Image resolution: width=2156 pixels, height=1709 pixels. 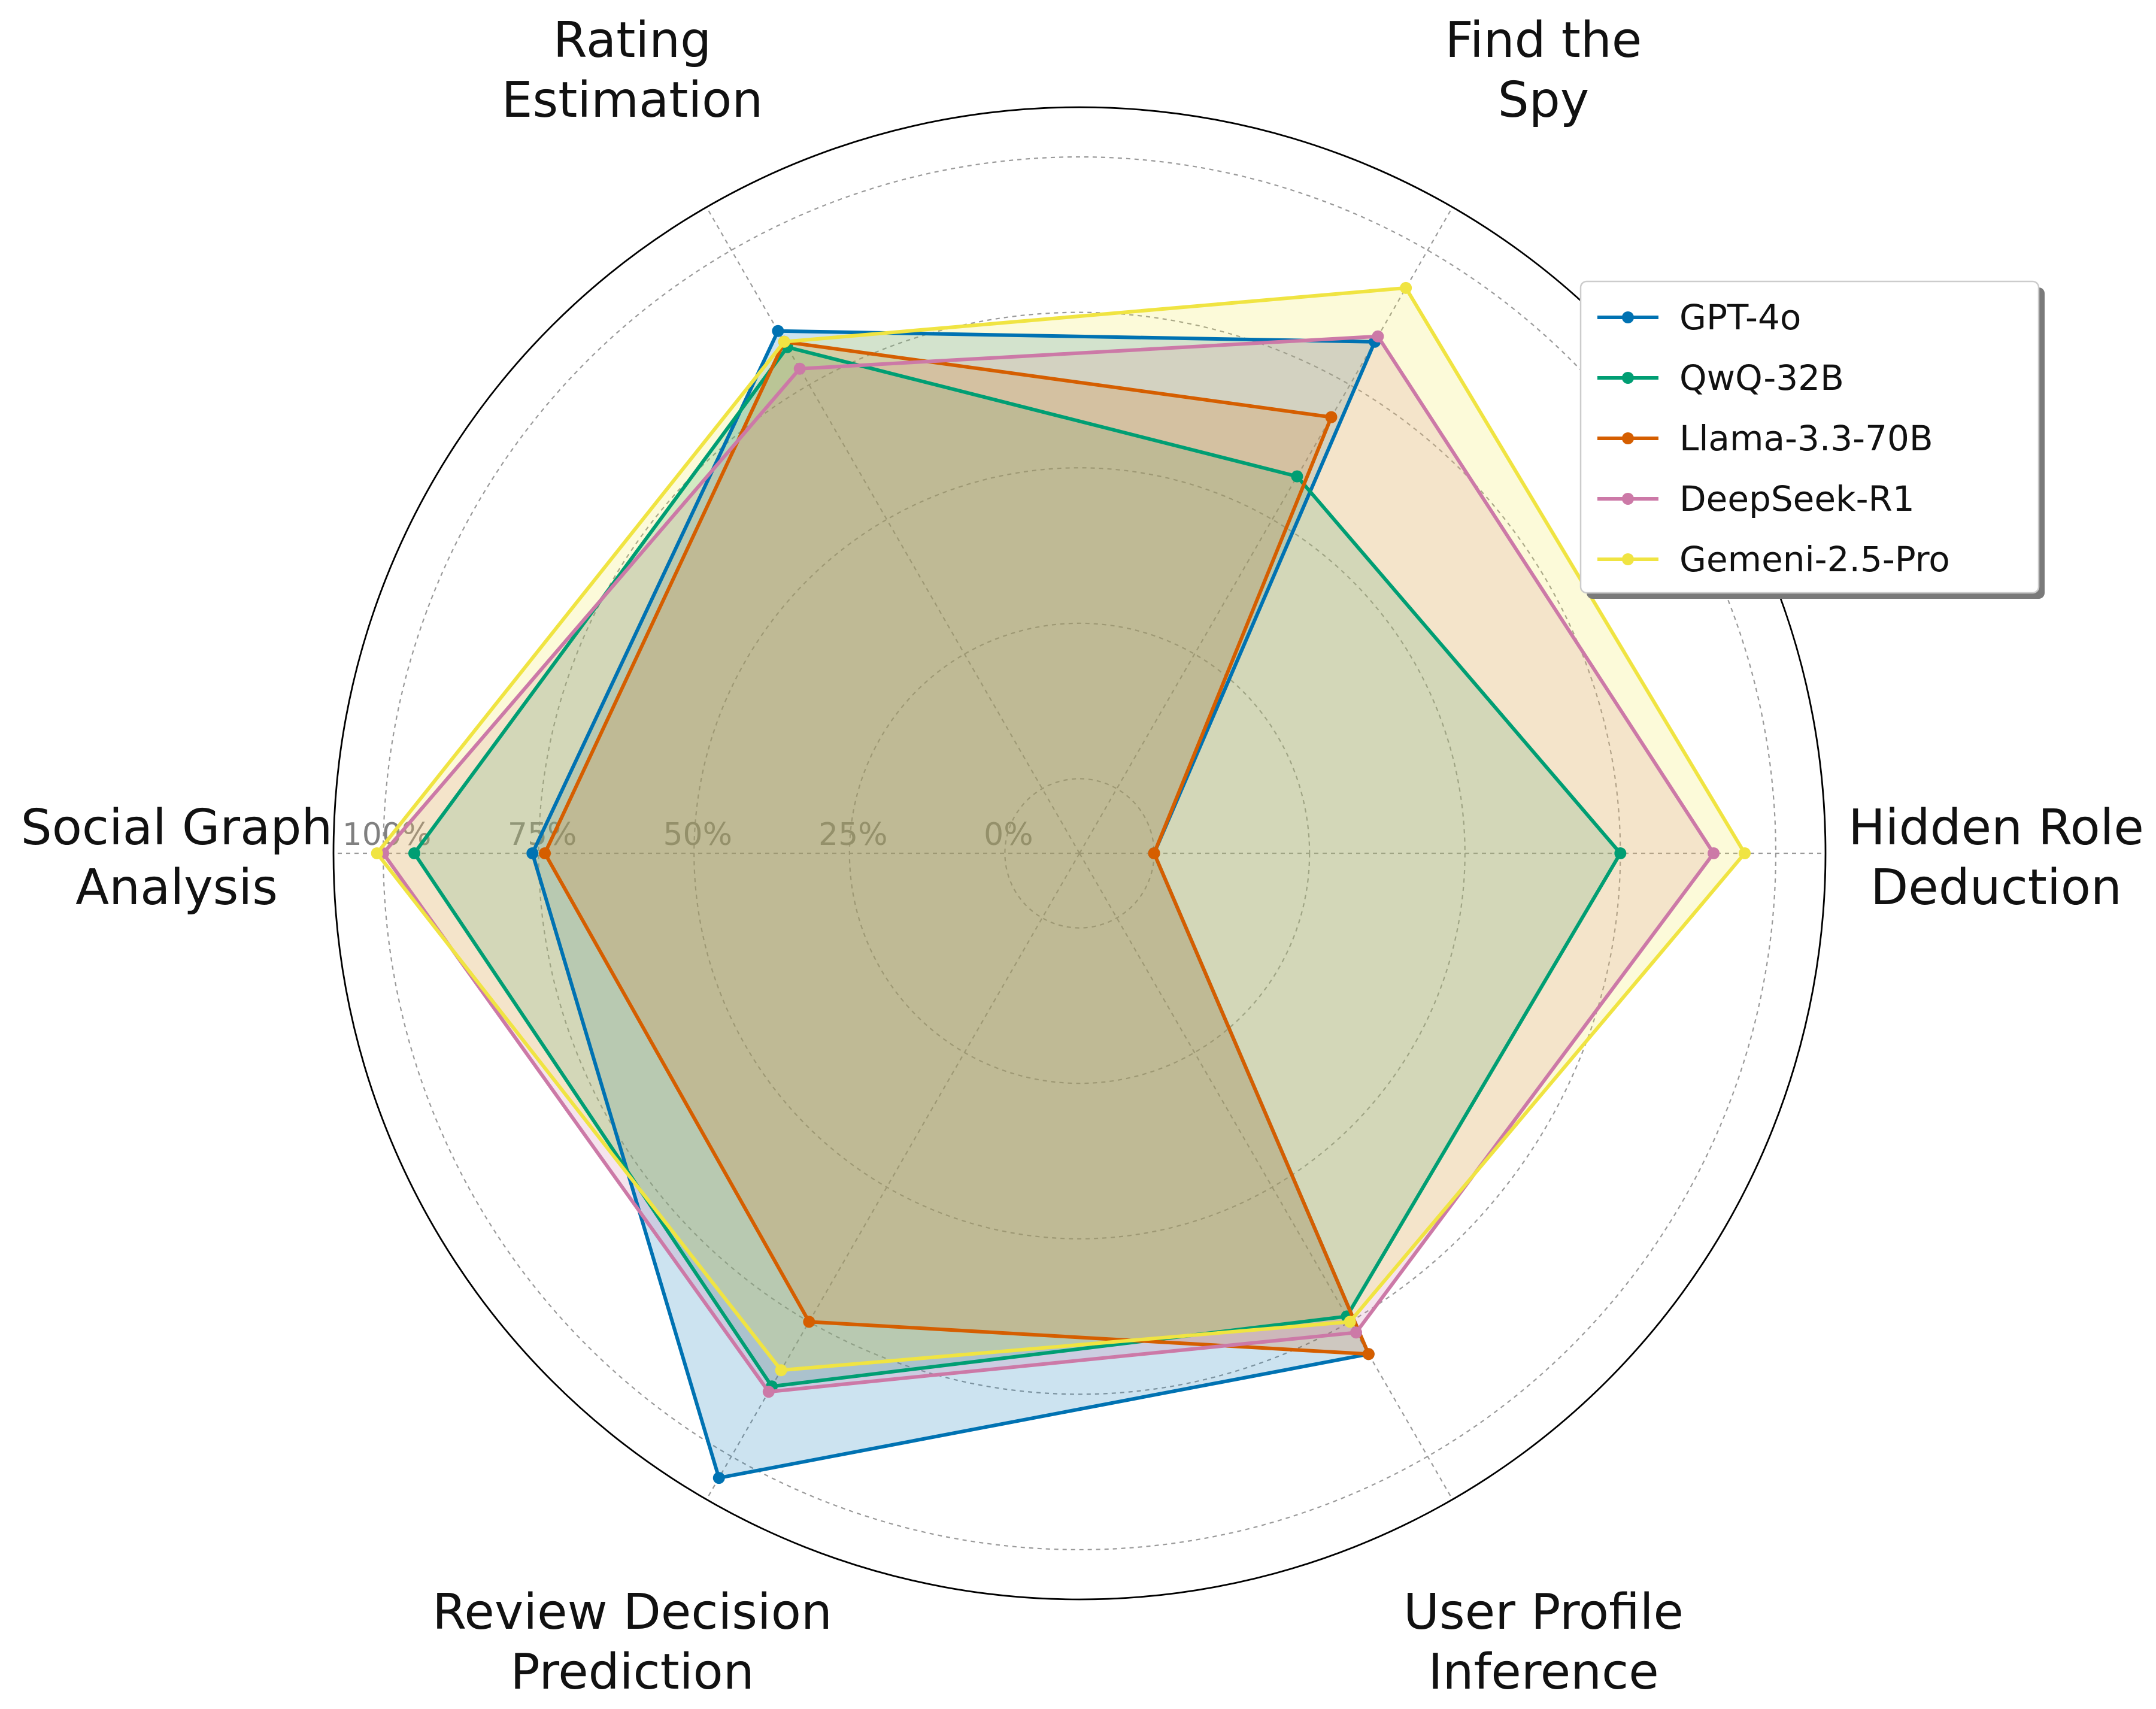 What do you see at coordinates (1806, 438) in the screenshot?
I see `legend-entry-2: Llama-3.3-70B` at bounding box center [1806, 438].